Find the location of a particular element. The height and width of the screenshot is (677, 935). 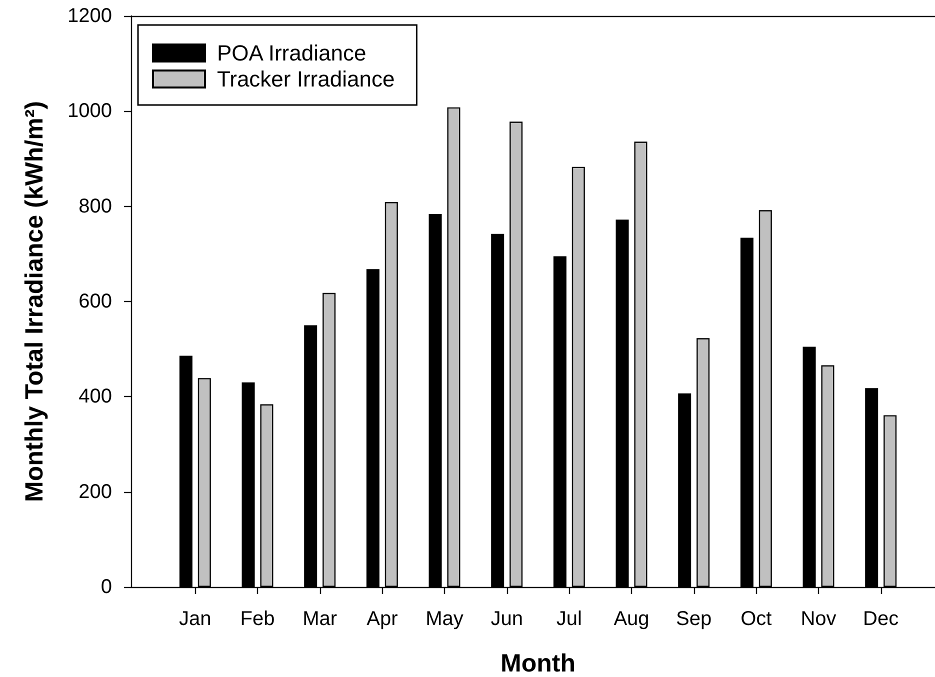

x-tick-label: May is located at coordinates (445, 619).